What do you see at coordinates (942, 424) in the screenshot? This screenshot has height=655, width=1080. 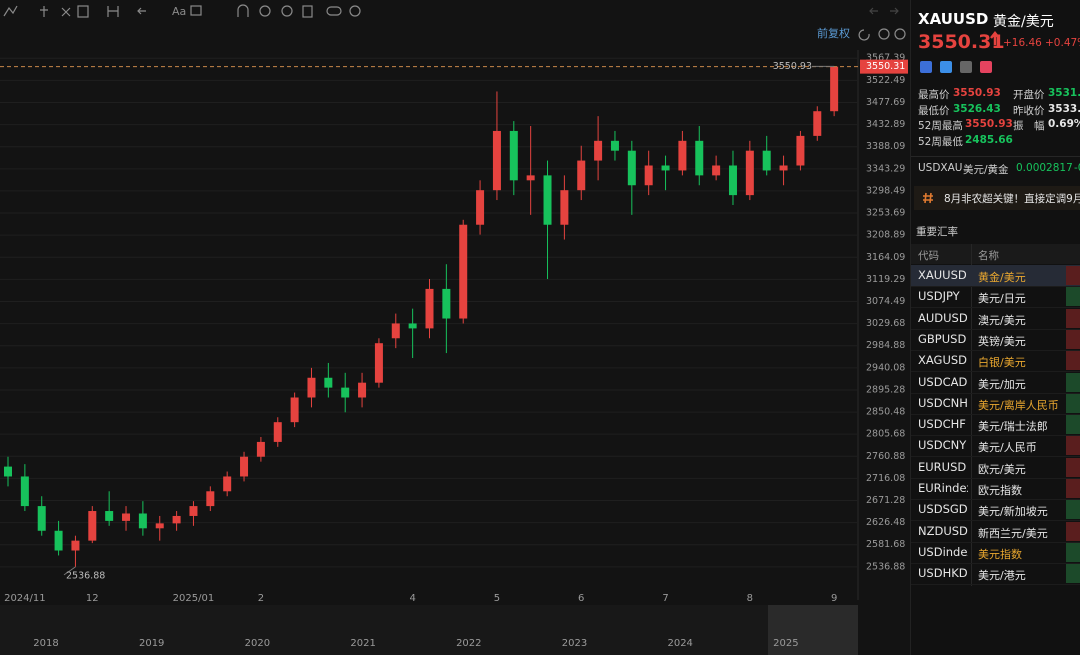 I see `rate-code: USDCHF` at bounding box center [942, 424].